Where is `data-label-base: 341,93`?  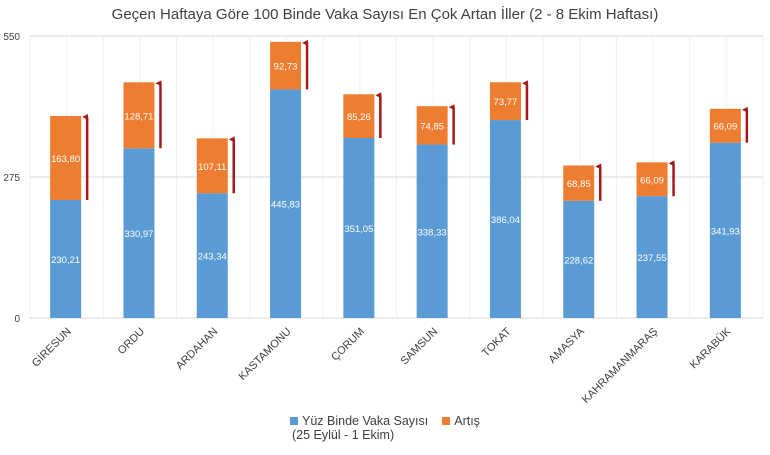
data-label-base: 341,93 is located at coordinates (725, 231).